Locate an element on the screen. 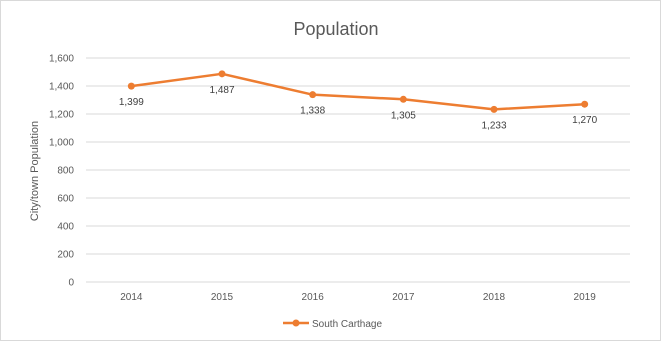 This screenshot has height=341, width=661. y-tick-label: 400 is located at coordinates (65, 227).